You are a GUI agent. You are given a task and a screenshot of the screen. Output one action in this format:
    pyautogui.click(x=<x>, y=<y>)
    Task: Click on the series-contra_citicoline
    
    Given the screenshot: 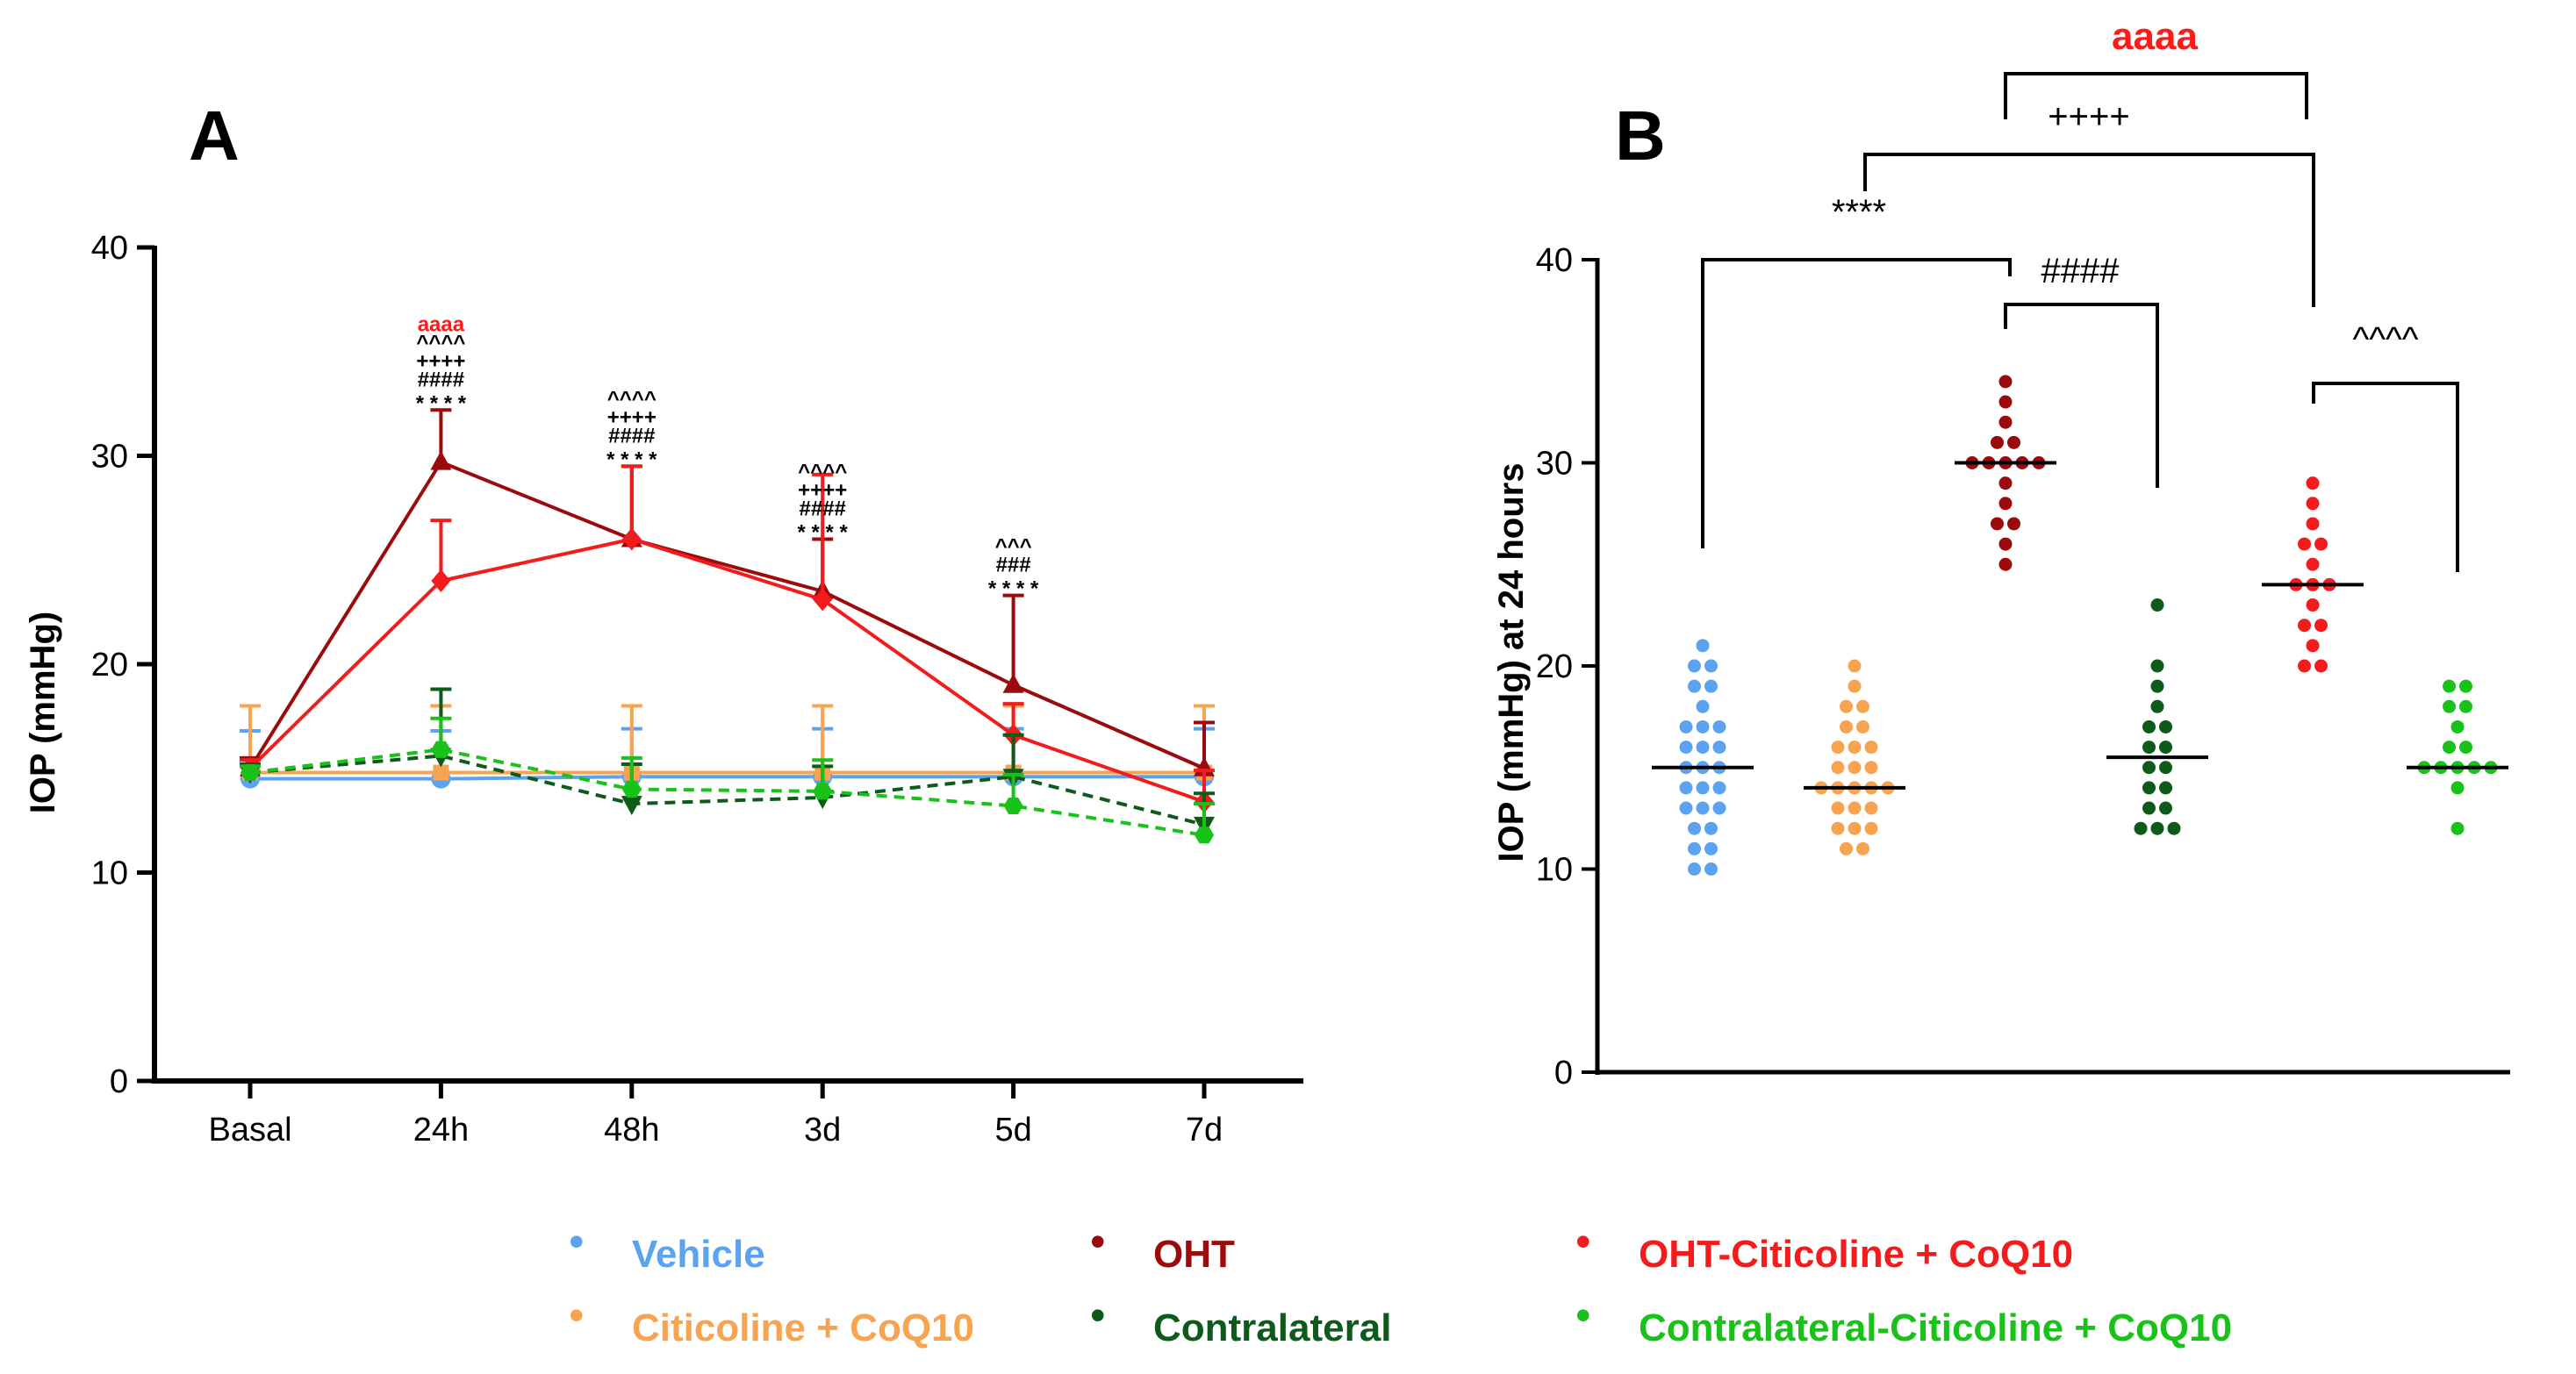 What is the action you would take?
    pyautogui.click(x=728, y=780)
    